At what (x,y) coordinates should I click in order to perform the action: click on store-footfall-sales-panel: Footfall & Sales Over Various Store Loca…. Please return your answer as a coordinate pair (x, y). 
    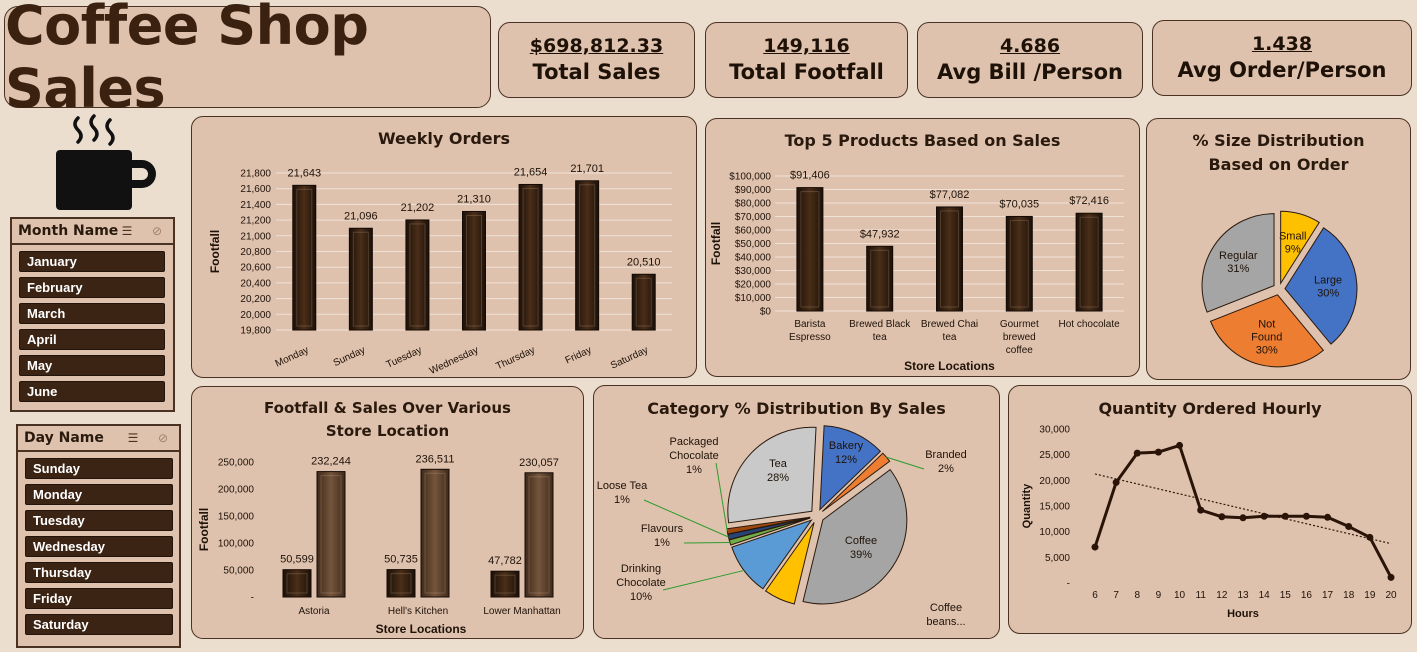
    Looking at the image, I should click on (387, 512).